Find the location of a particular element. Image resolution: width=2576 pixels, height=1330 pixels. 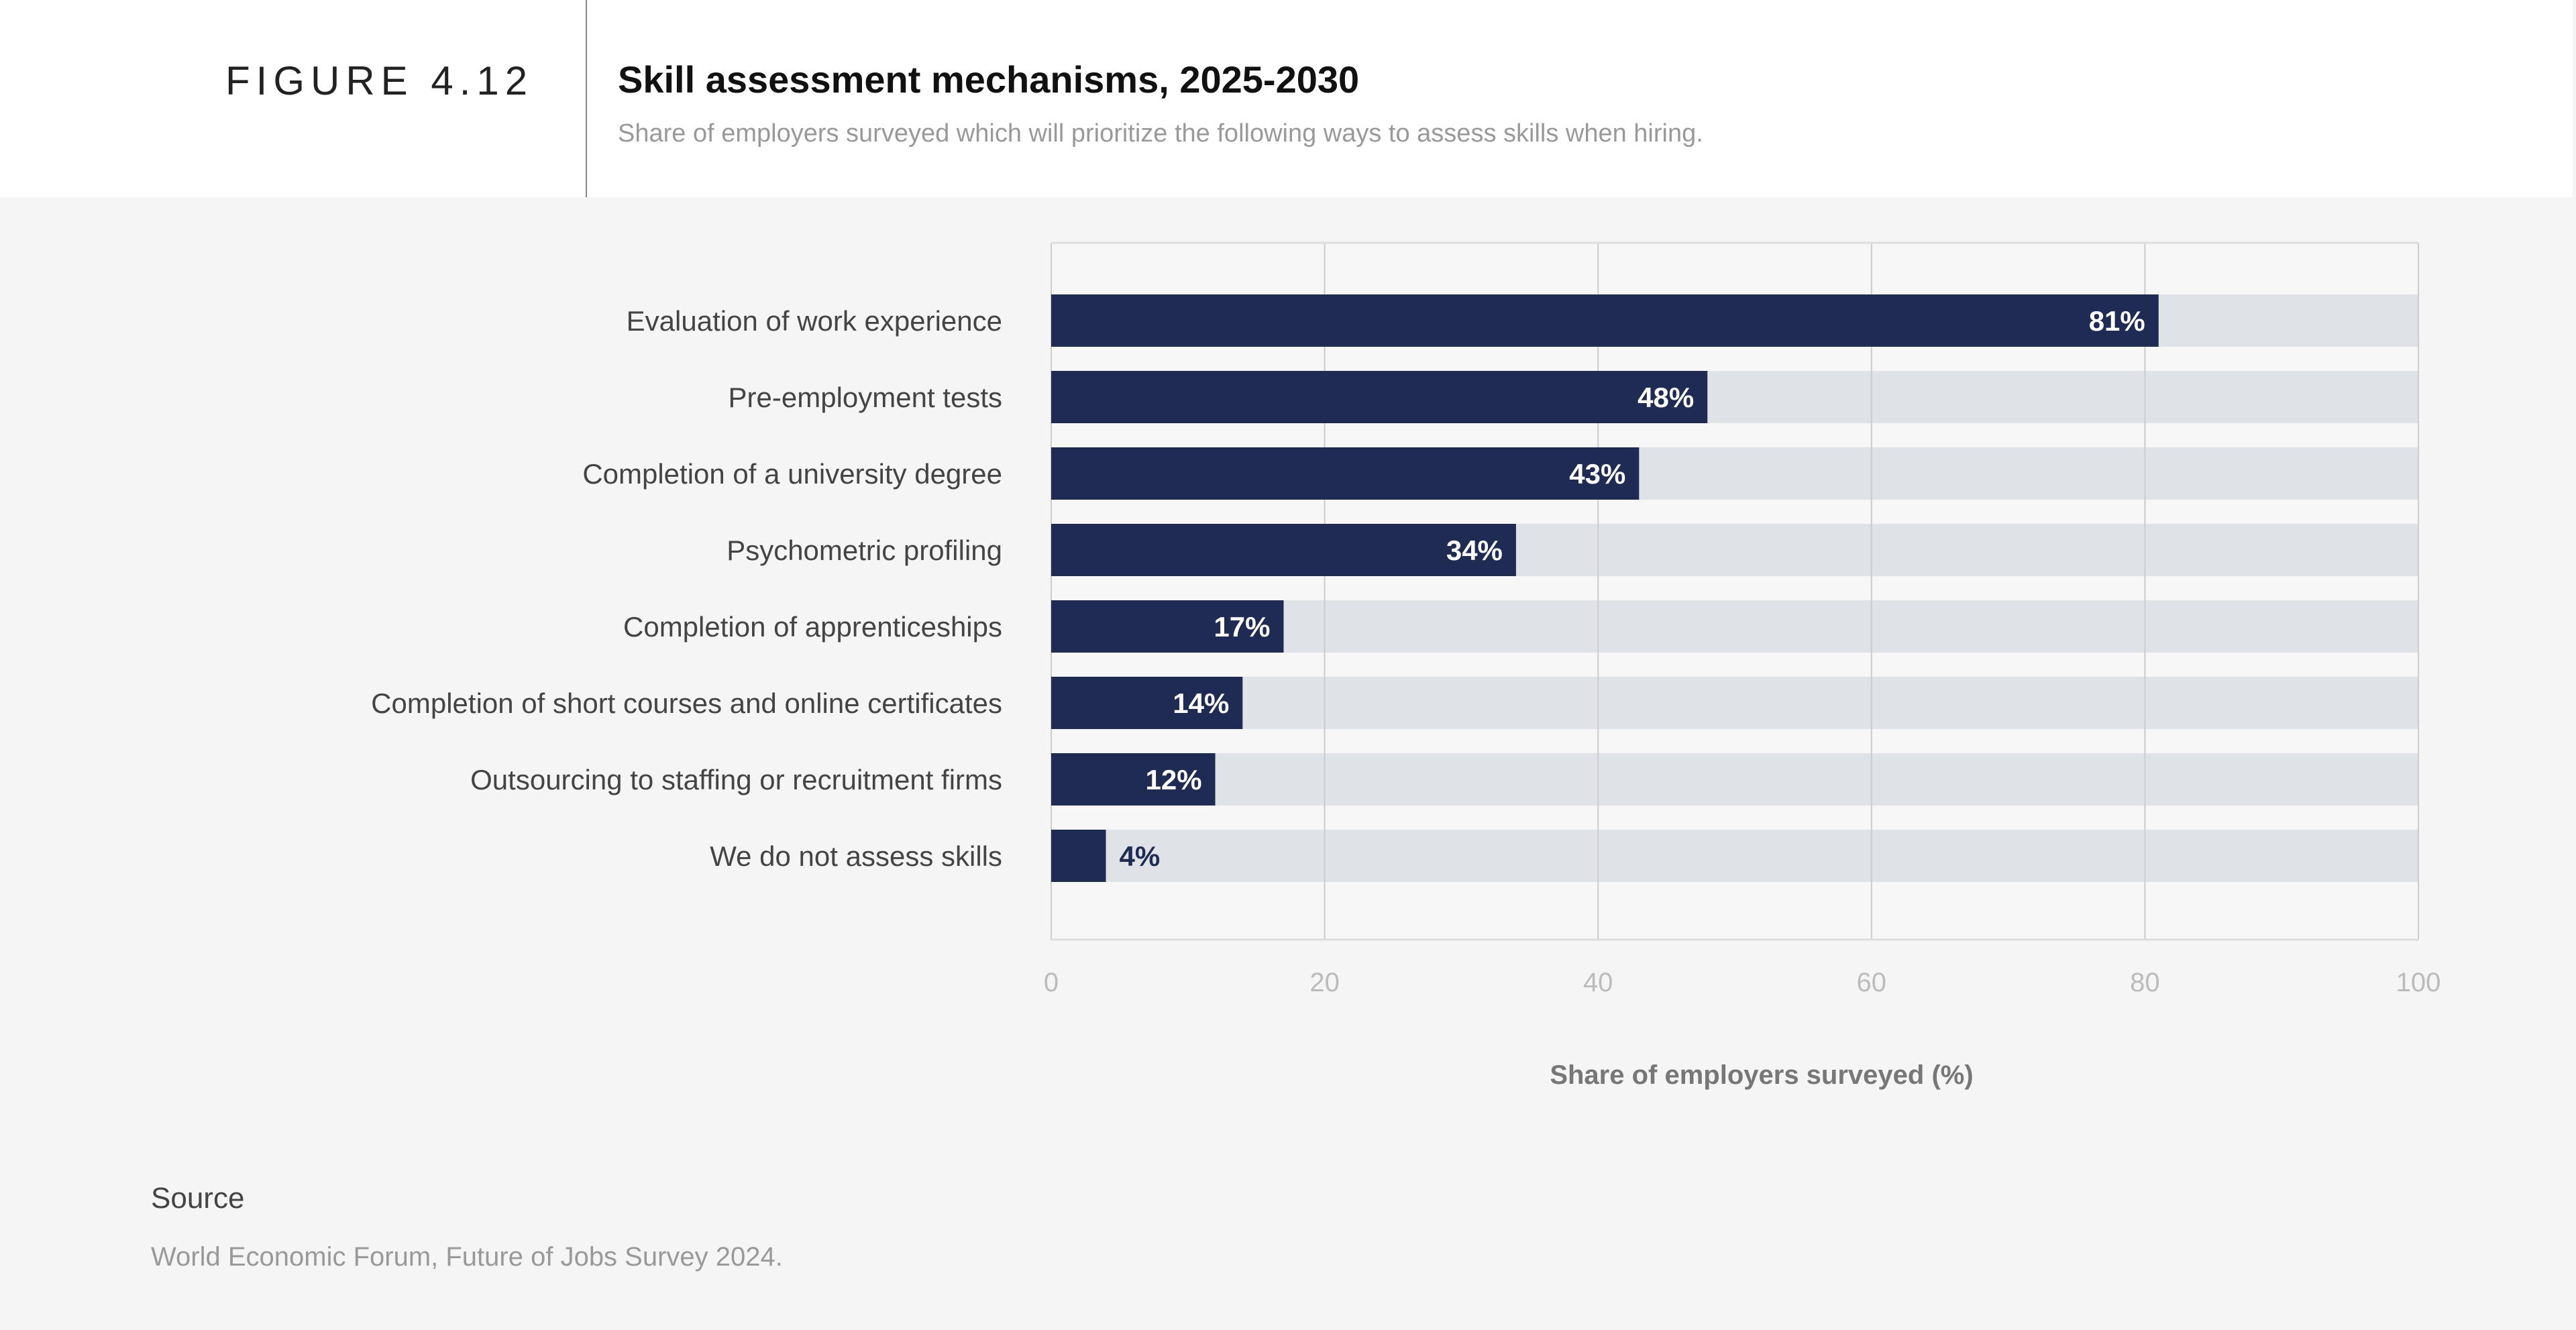

data-label: 12% is located at coordinates (1173, 779).